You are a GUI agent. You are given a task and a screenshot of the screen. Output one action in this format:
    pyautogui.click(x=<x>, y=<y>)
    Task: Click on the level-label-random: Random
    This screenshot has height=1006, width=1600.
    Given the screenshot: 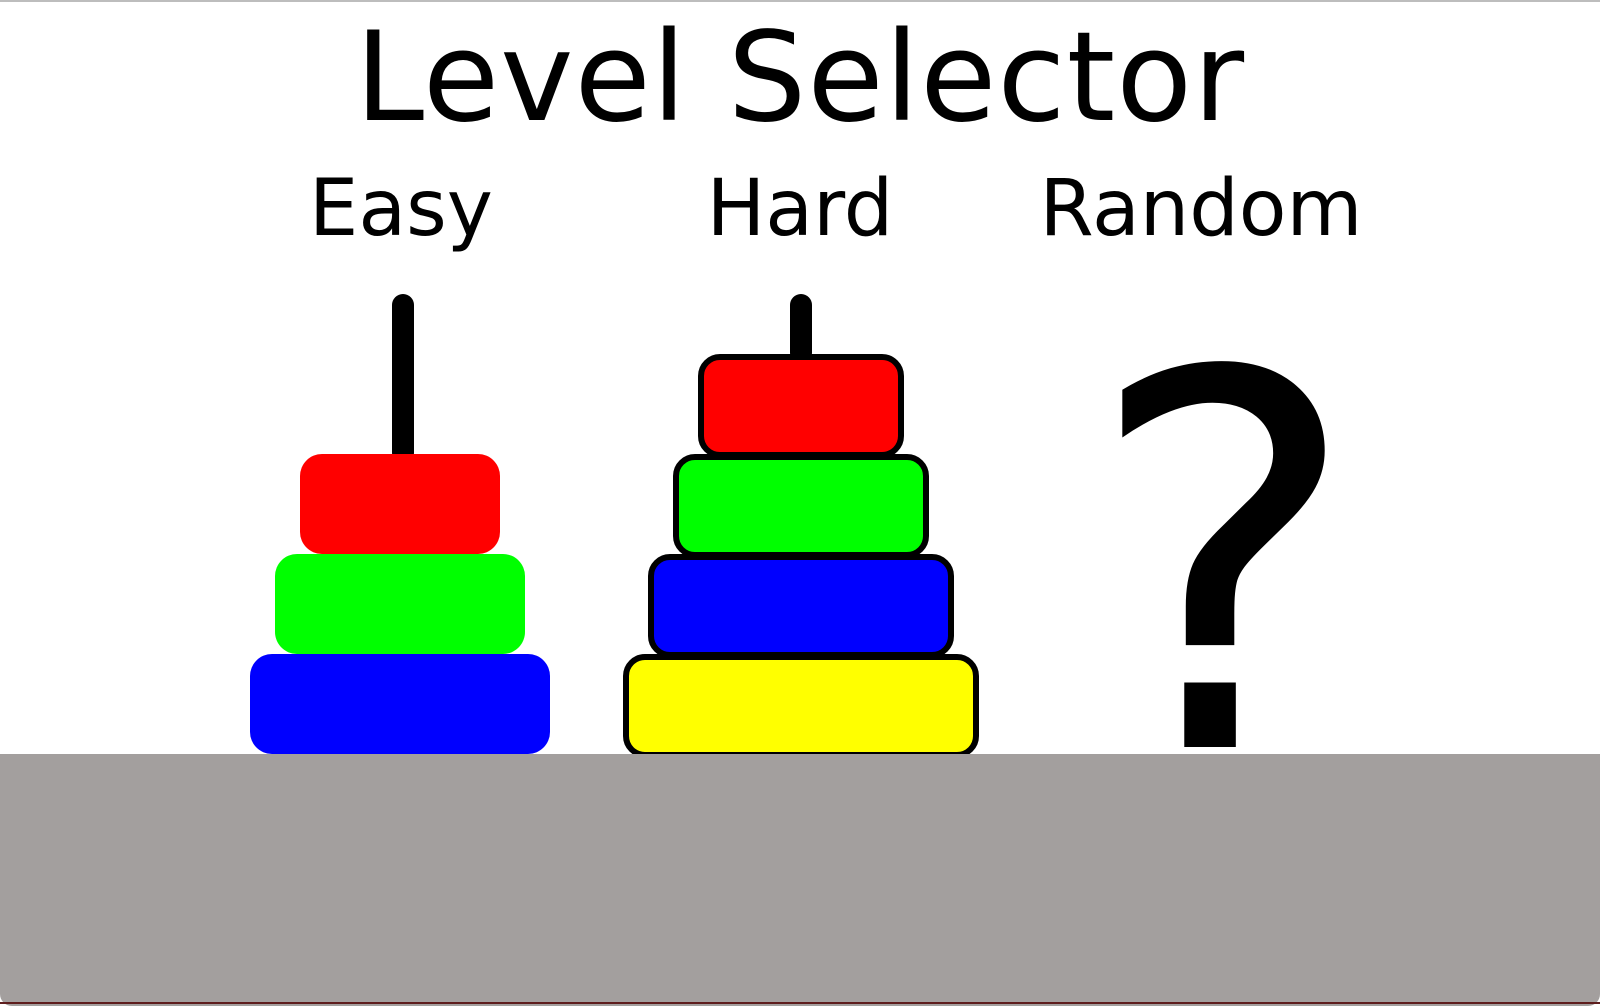 What is the action you would take?
    pyautogui.click(x=1201, y=209)
    